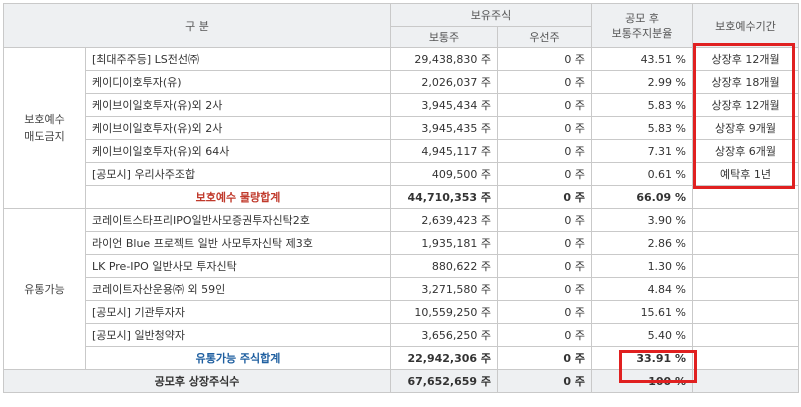  I want to click on row-name: 케이브이일호투자(유)외 64사, so click(238, 151).